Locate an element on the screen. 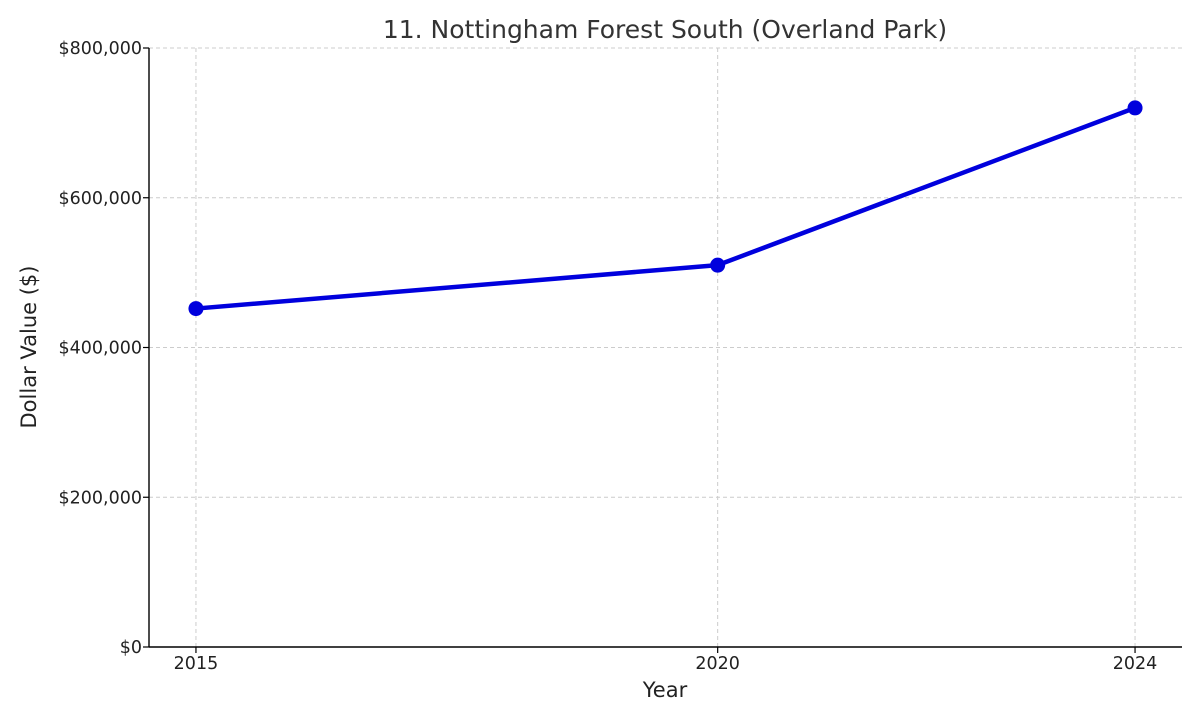  y-tick-label: $800,000 is located at coordinates (100, 49).